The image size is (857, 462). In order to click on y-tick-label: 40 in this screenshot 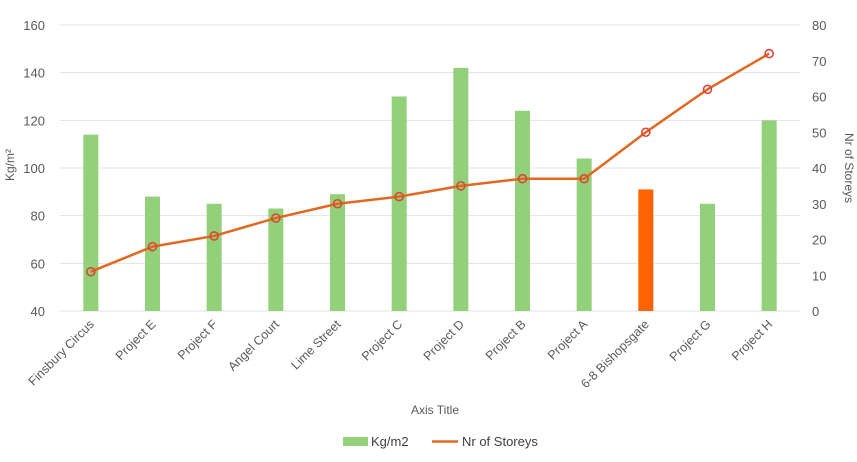, I will do `click(38, 311)`.